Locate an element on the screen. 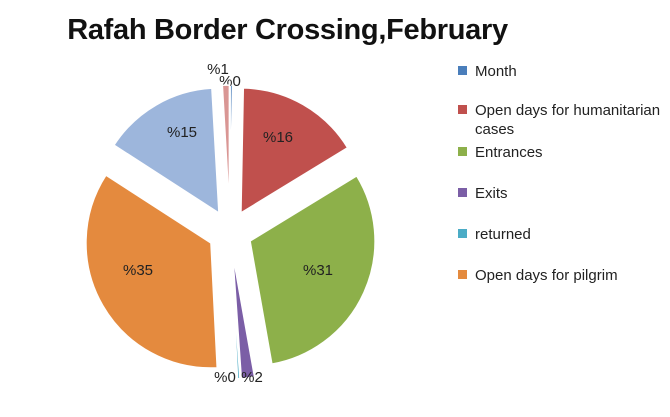  legend-item-3: Exits is located at coordinates (561, 193).